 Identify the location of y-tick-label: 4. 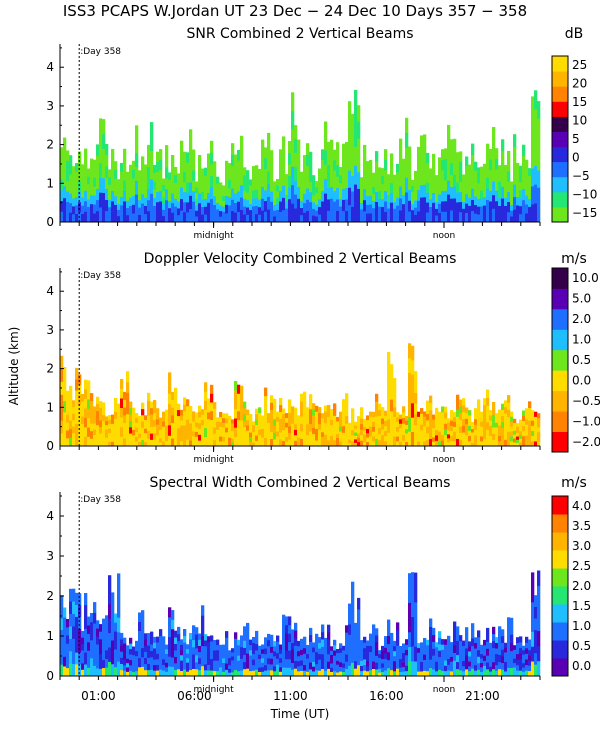
(50, 67).